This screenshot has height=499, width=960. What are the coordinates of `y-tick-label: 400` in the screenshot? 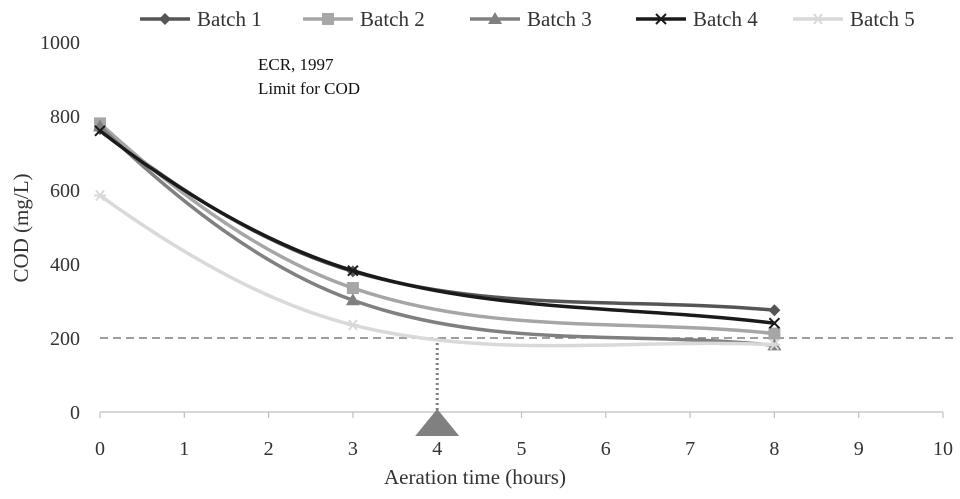 It's located at (65, 265).